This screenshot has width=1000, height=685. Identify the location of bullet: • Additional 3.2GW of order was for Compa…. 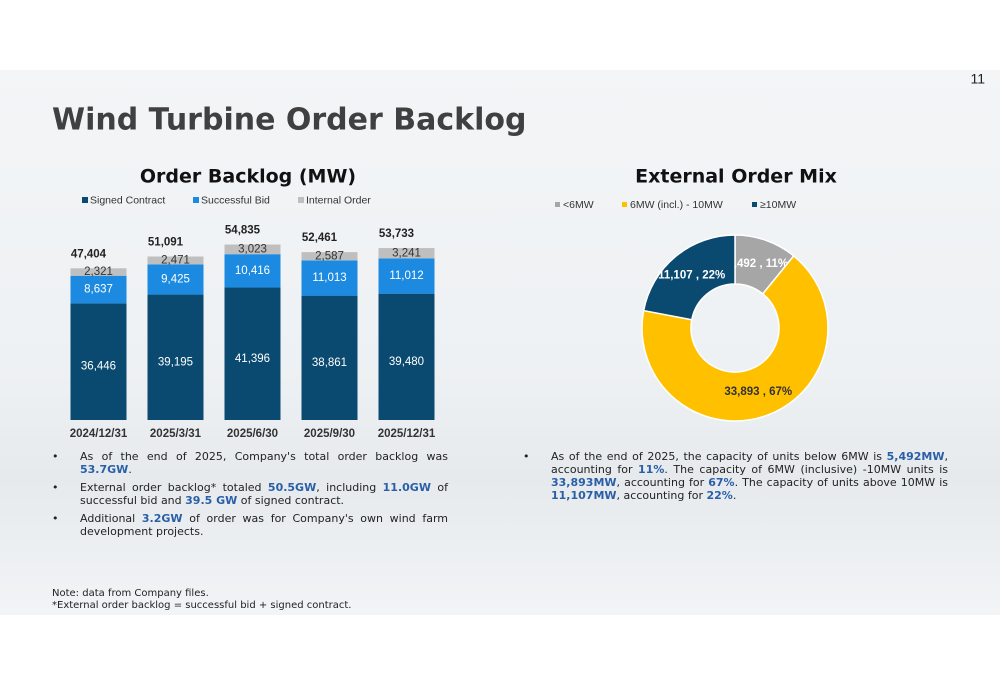
(250, 525).